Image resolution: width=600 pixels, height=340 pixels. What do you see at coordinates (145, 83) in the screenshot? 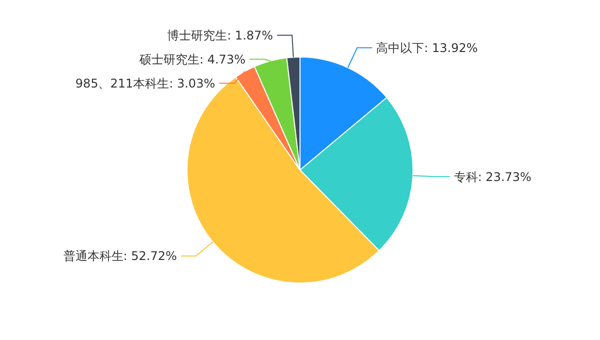
I see `slice-label: 985、211本科生: 3.03%` at bounding box center [145, 83].